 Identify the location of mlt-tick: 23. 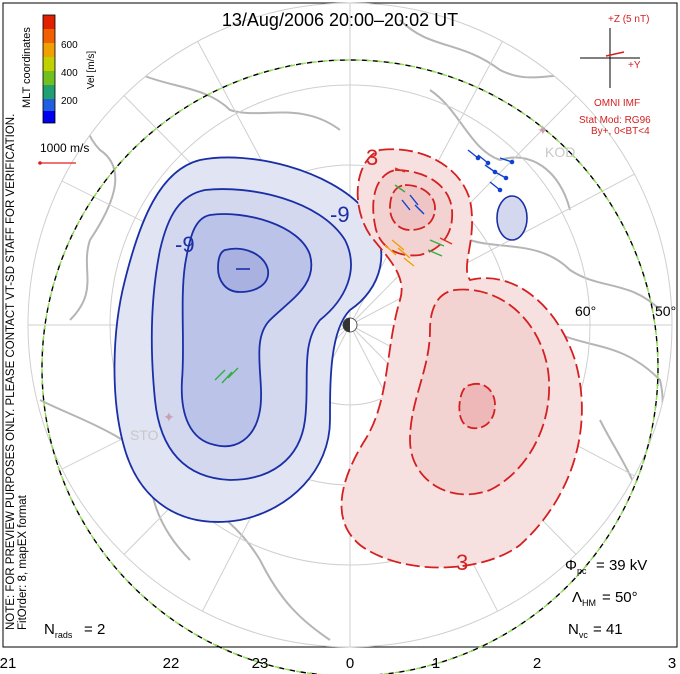
(260, 663).